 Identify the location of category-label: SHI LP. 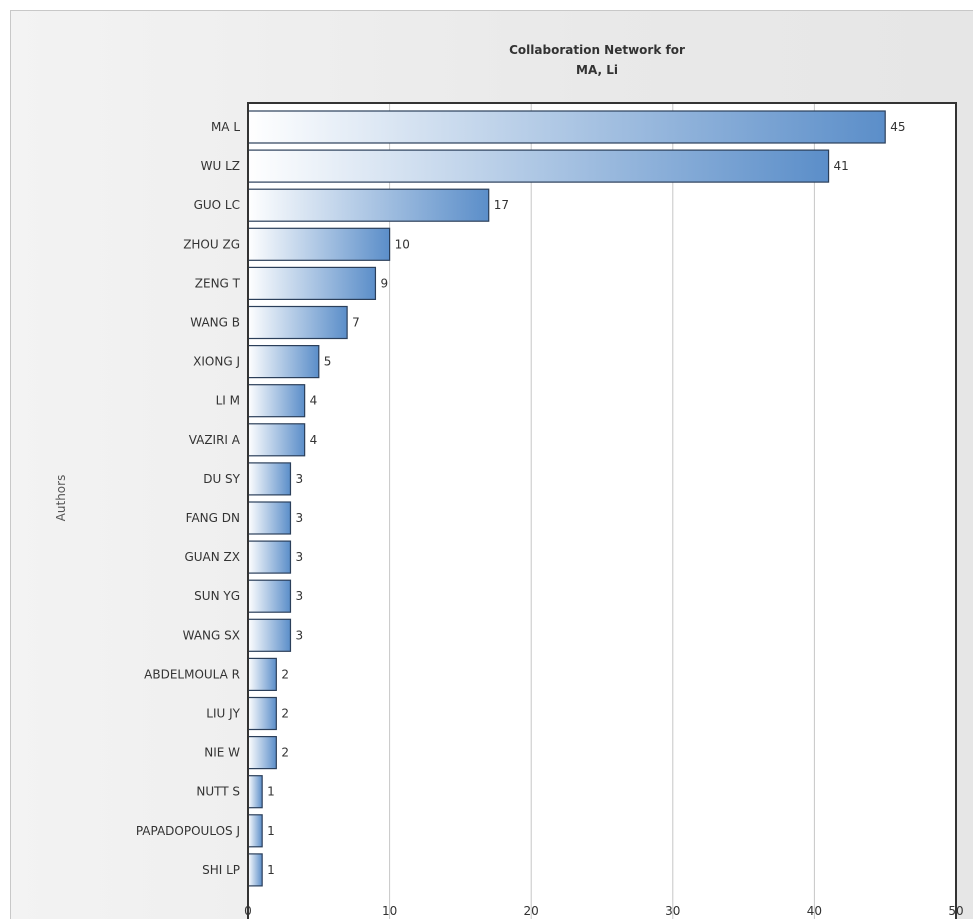
(221, 870).